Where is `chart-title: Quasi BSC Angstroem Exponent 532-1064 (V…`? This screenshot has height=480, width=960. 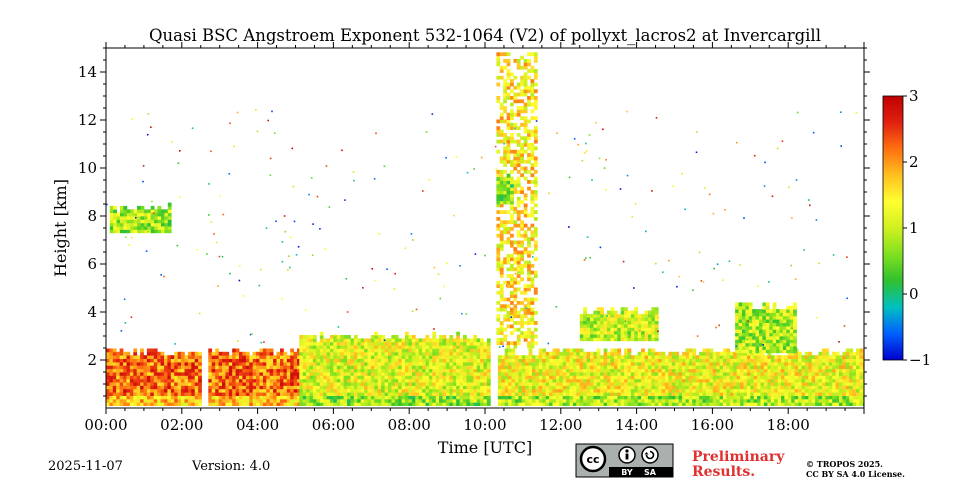 chart-title: Quasi BSC Angstroem Exponent 532-1064 (V… is located at coordinates (485, 35).